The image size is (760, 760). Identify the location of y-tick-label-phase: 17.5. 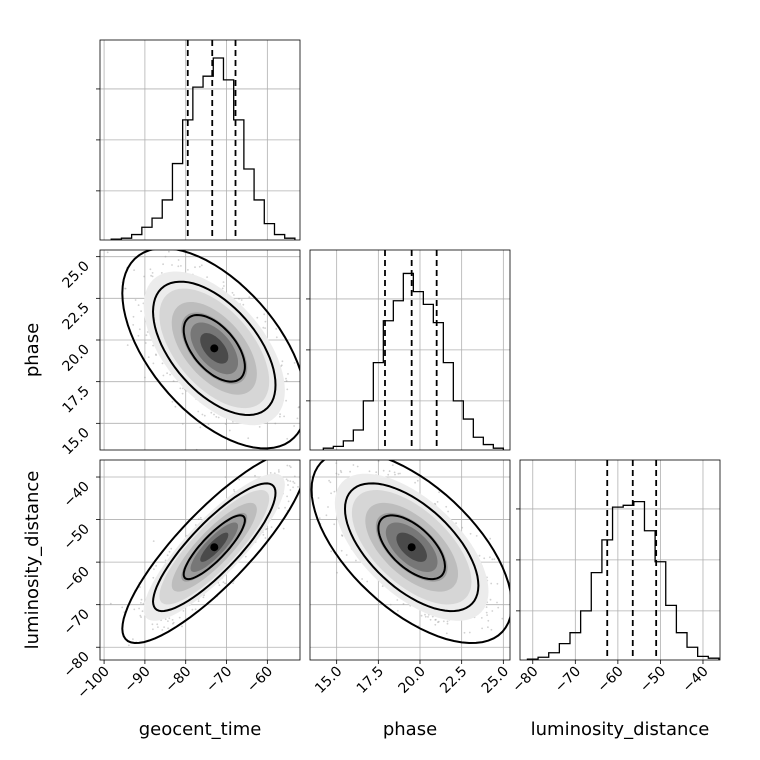
(75, 399).